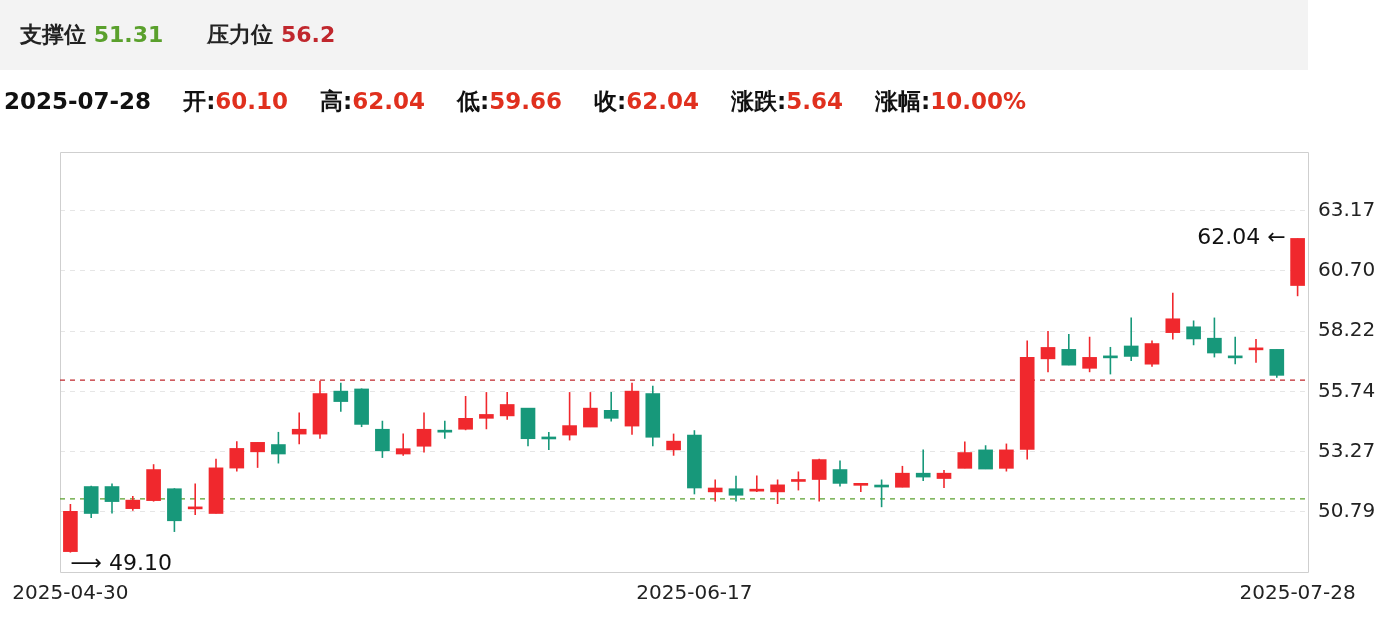 The image size is (1382, 624). Describe the element at coordinates (70, 592) in the screenshot. I see `x-tick-label: 2025-04-30` at that location.